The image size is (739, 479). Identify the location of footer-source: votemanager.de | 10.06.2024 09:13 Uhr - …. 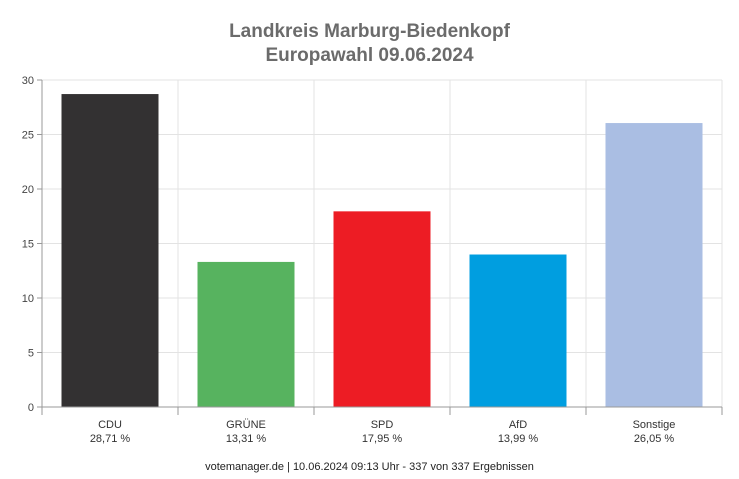
(369, 467).